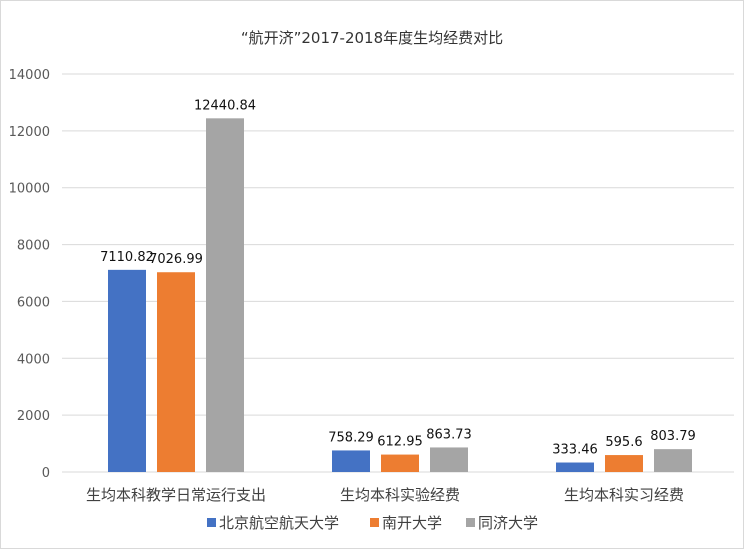  Describe the element at coordinates (176, 495) in the screenshot. I see `x-tick-label: 生均本科教学日常运行支出` at that location.